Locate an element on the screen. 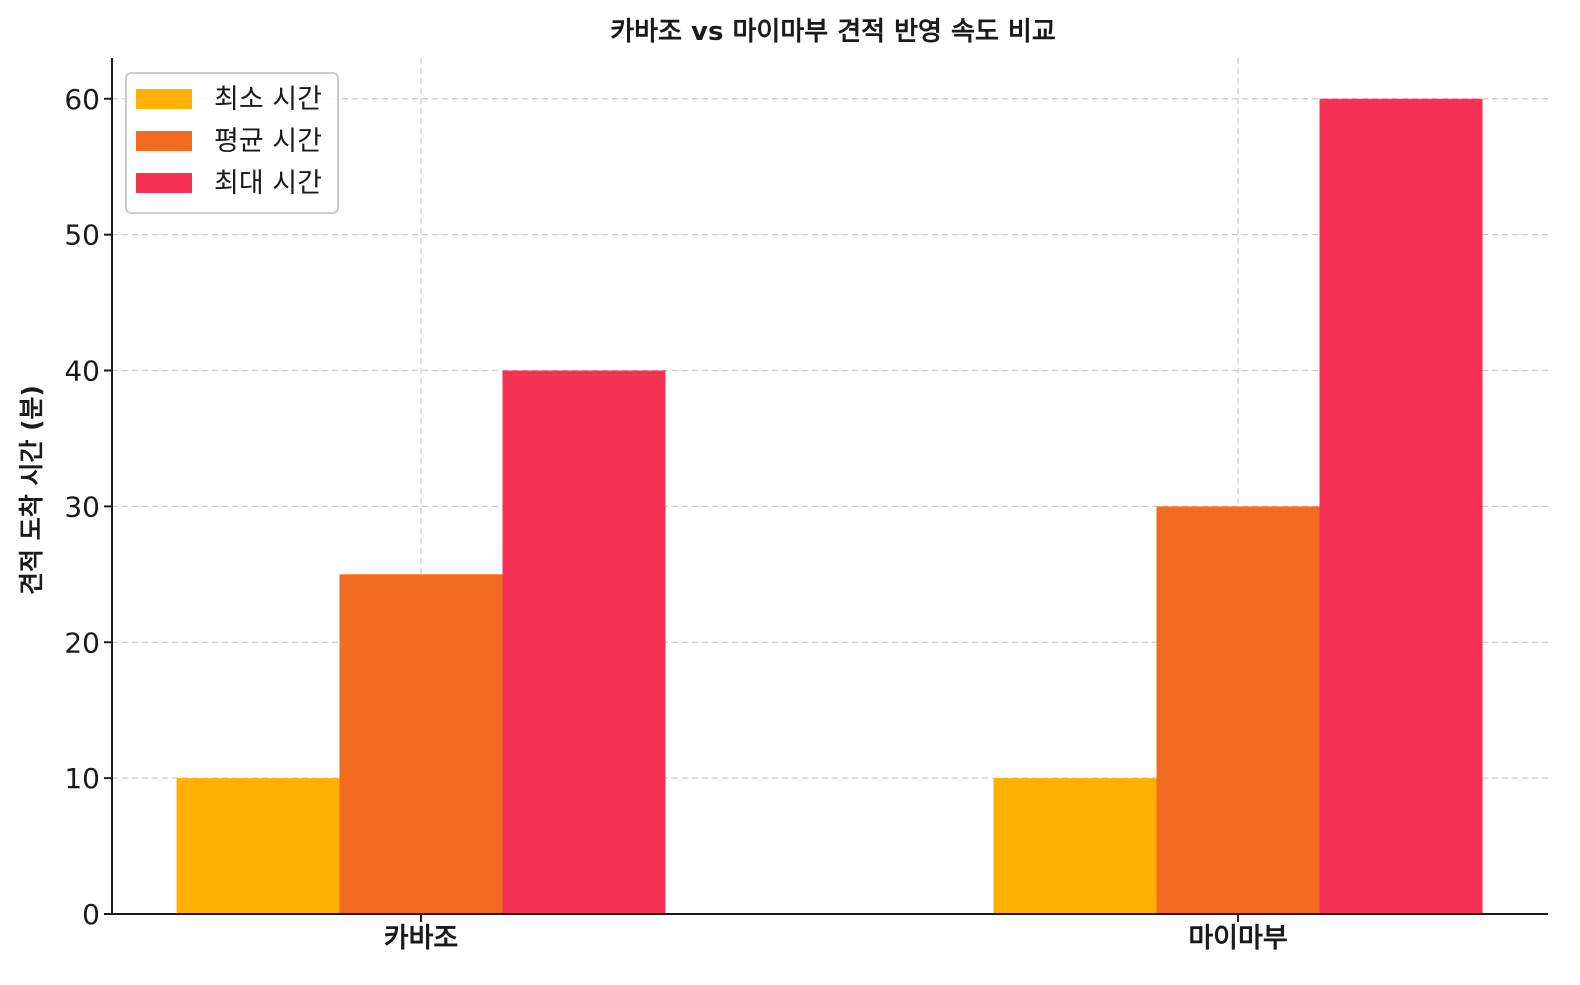 This screenshot has height=985, width=1580. y-tick-label: 30 is located at coordinates (82, 506).